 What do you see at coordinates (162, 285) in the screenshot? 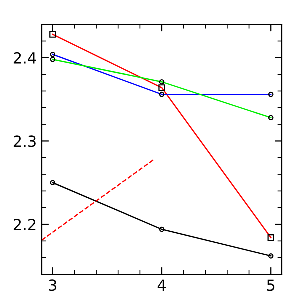
I see `x-tick-label: 4` at bounding box center [162, 285].